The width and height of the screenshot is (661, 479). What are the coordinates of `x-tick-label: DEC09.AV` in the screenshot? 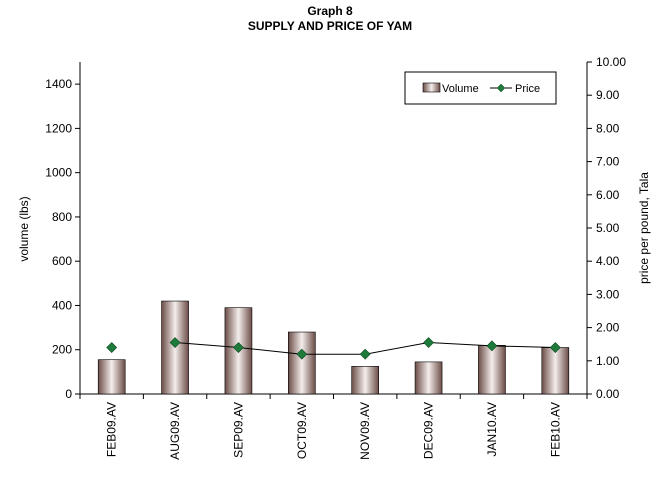 It's located at (429, 430).